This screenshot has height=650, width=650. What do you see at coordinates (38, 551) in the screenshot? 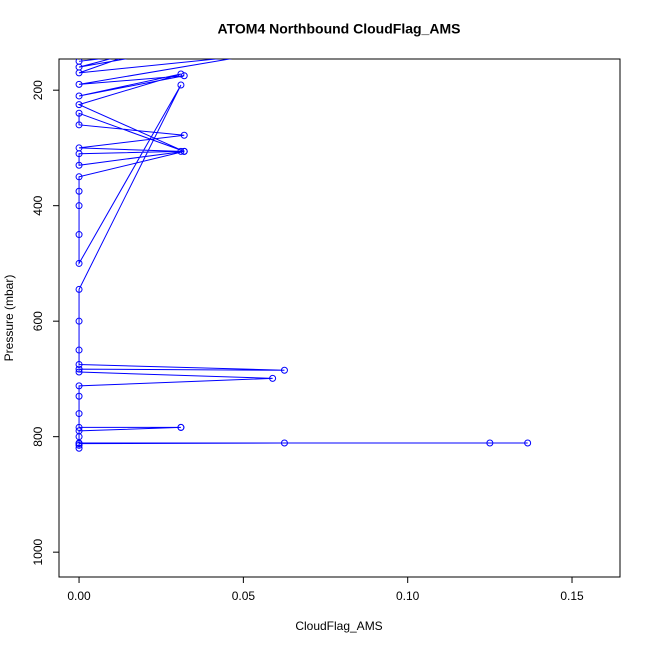
I see `y-tick-label: 1000` at bounding box center [38, 551].